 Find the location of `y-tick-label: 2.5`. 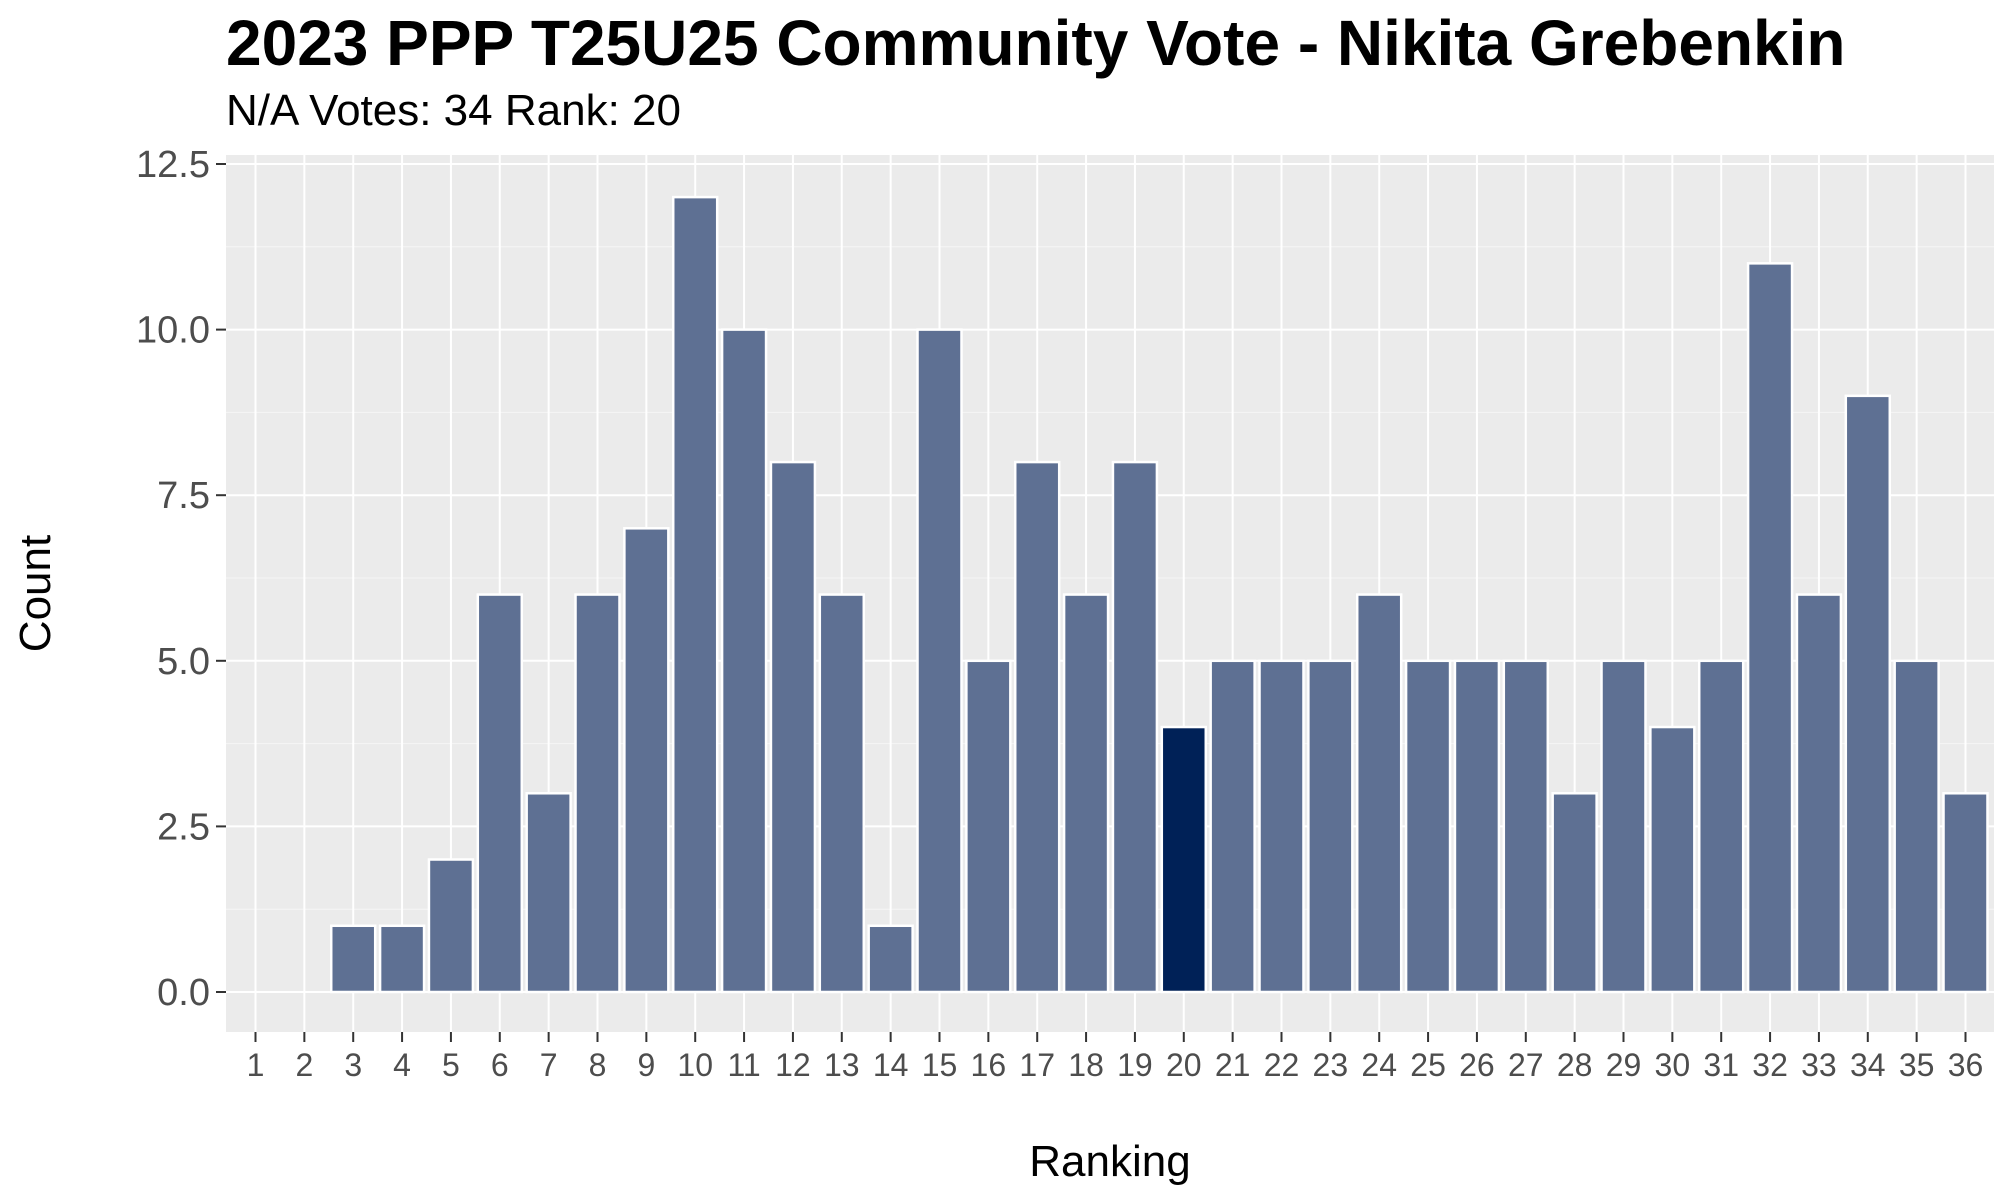

y-tick-label: 2.5 is located at coordinates (183, 827).